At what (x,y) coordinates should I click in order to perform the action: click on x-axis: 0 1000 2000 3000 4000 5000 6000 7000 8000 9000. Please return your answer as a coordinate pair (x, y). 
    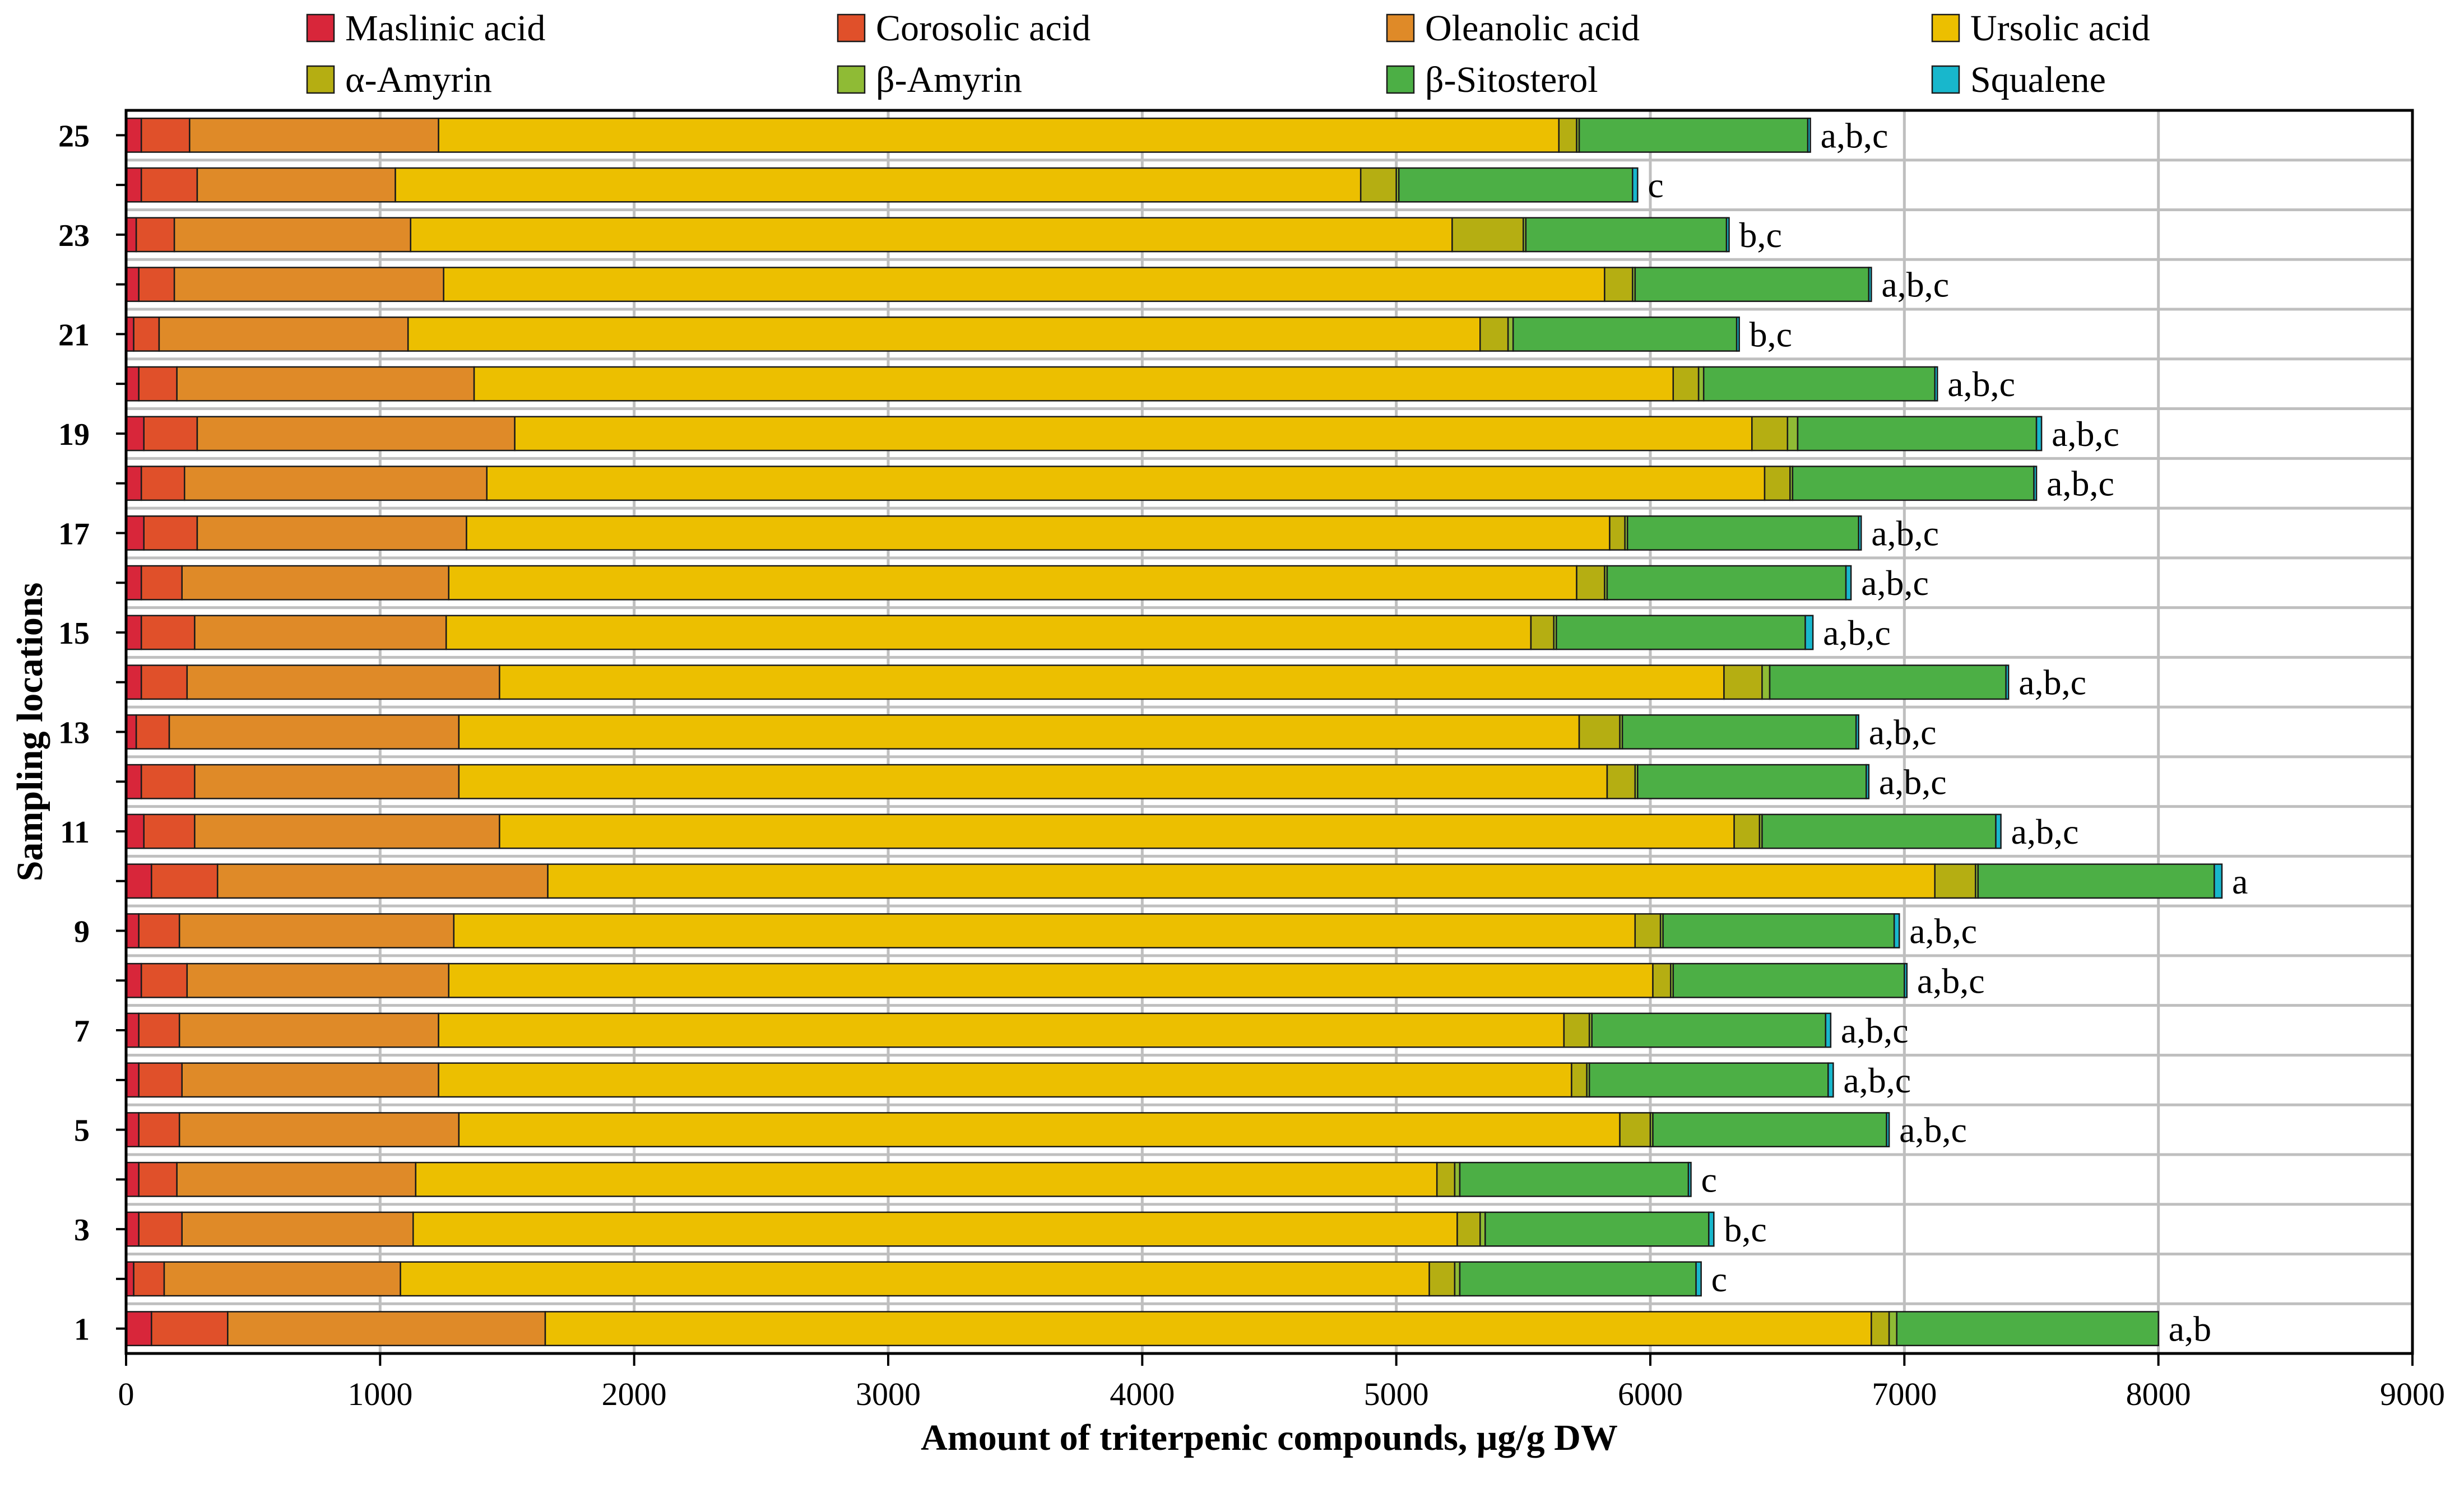
    Looking at the image, I should click on (1281, 1382).